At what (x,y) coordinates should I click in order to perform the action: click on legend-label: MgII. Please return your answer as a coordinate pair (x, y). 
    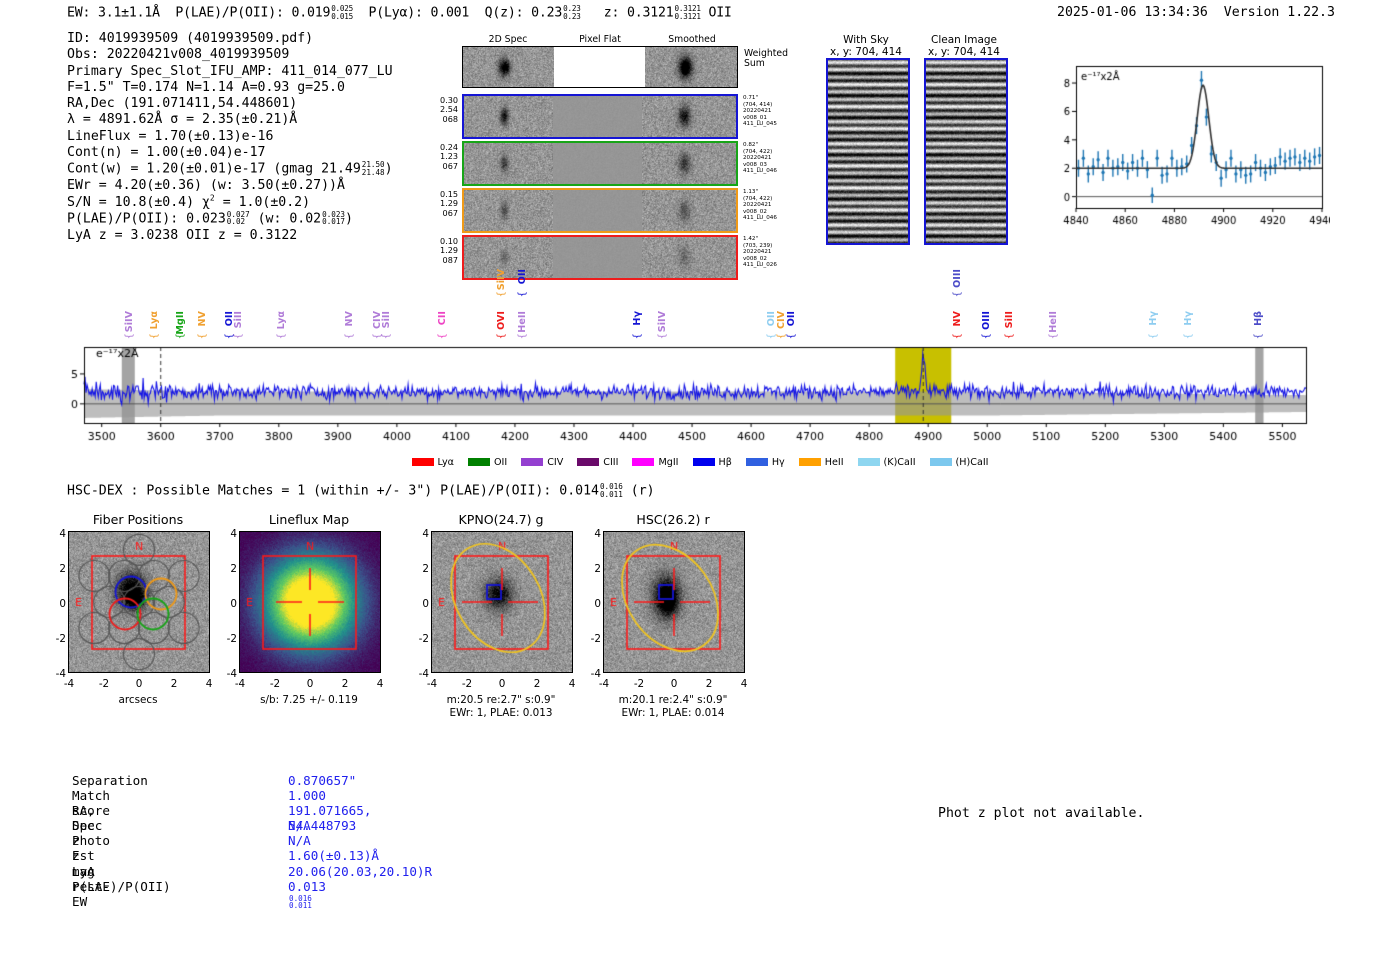
    Looking at the image, I should click on (668, 462).